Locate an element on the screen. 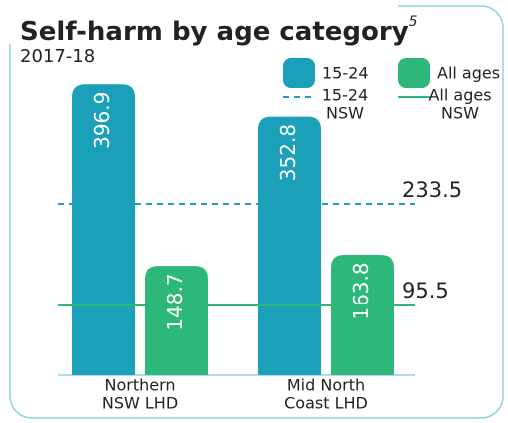 Image resolution: width=508 pixels, height=423 pixels. value-label: 396.9 is located at coordinates (102, 120).